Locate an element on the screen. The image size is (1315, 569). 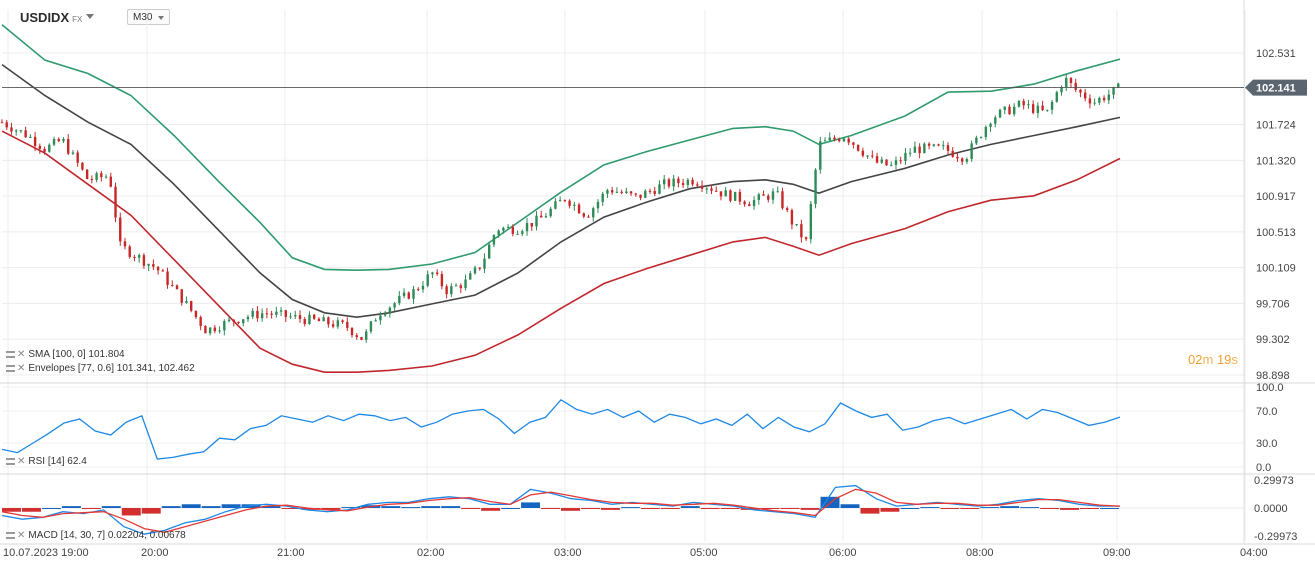
symbol-dropdown-icon is located at coordinates (90, 16).